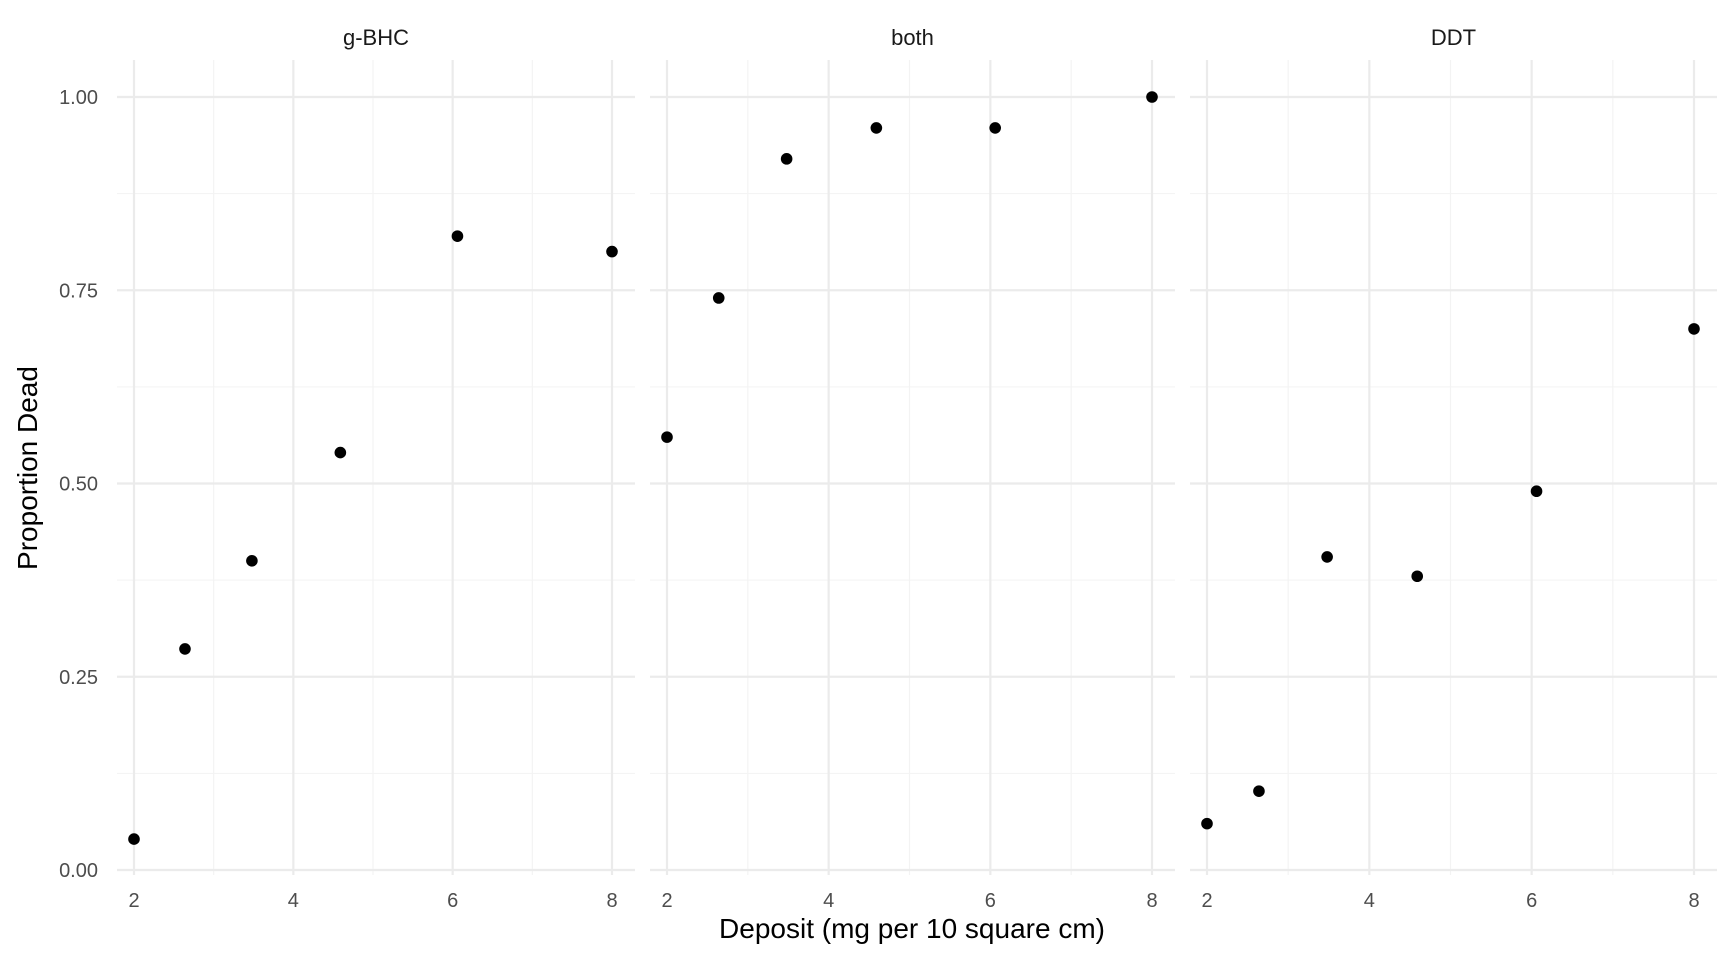  I want to click on y-tick-label: 0.00, so click(78, 871).